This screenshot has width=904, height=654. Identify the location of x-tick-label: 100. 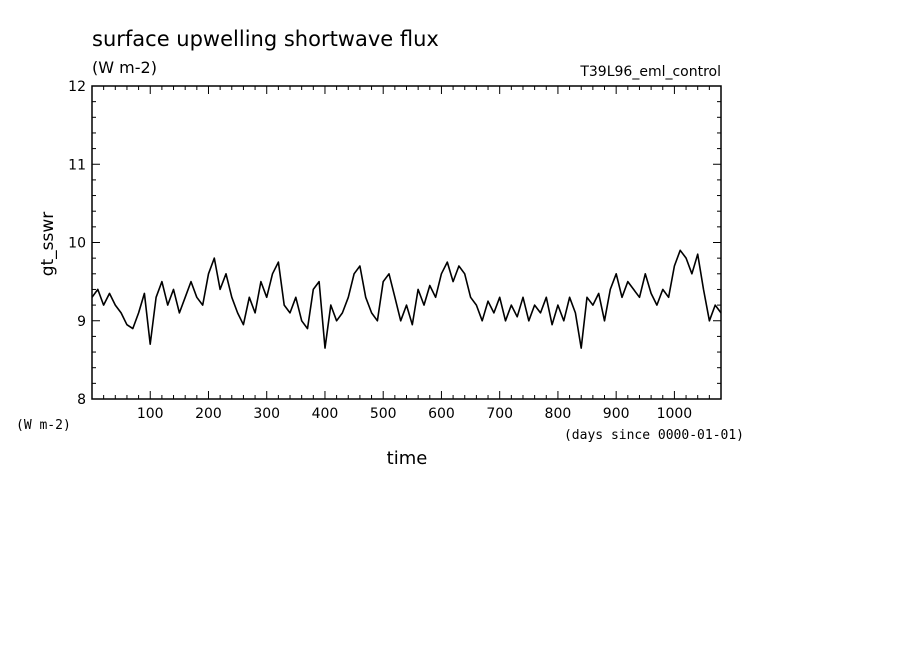
(150, 414).